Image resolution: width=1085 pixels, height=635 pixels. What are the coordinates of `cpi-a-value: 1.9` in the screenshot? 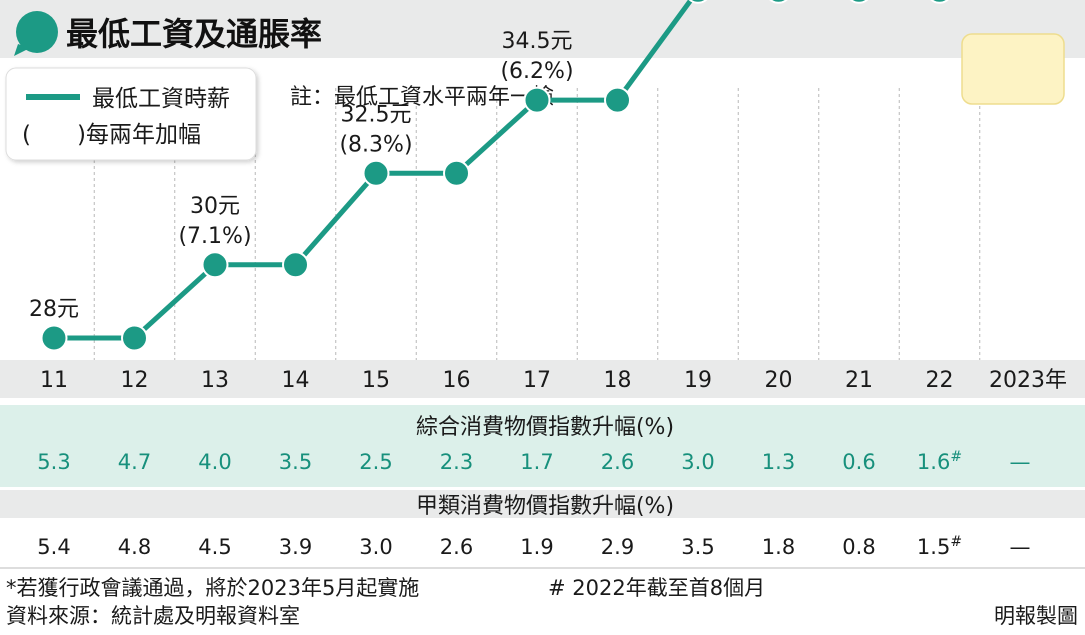 It's located at (536, 547).